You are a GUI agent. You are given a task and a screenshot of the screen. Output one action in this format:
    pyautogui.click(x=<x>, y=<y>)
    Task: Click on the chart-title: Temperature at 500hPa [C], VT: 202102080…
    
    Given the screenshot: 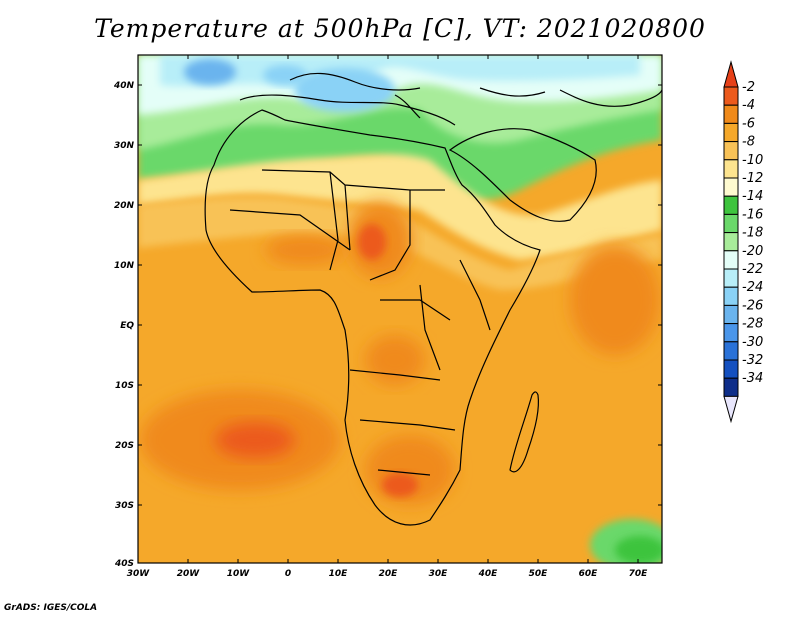 What is the action you would take?
    pyautogui.click(x=400, y=28)
    